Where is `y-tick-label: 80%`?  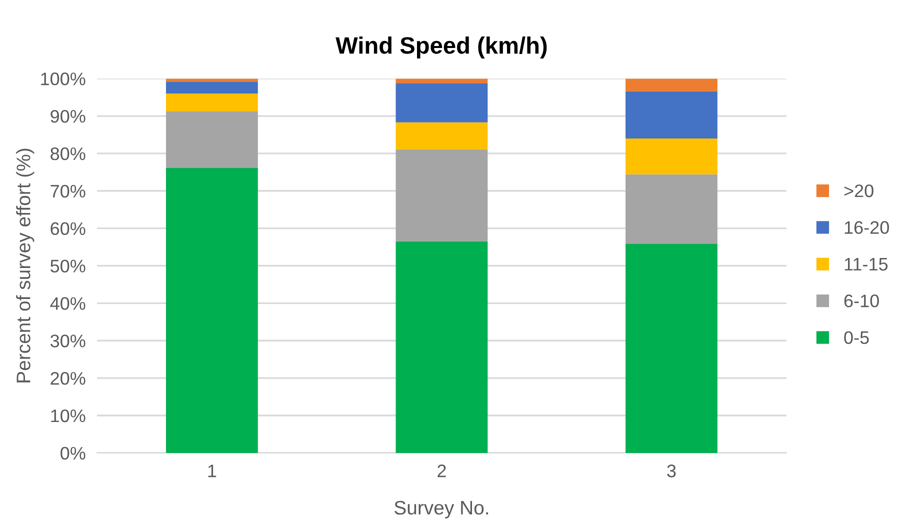 y-tick-label: 80% is located at coordinates (68, 153).